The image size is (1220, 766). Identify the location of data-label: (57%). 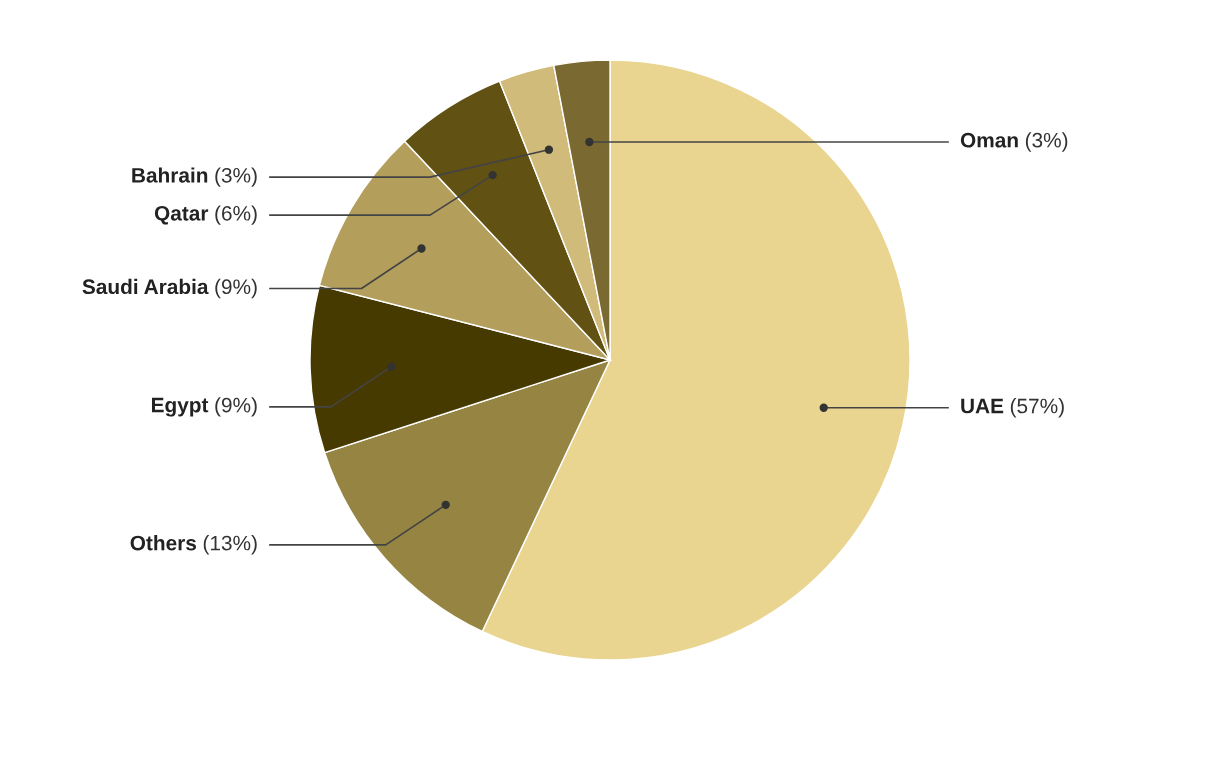
(1037, 408).